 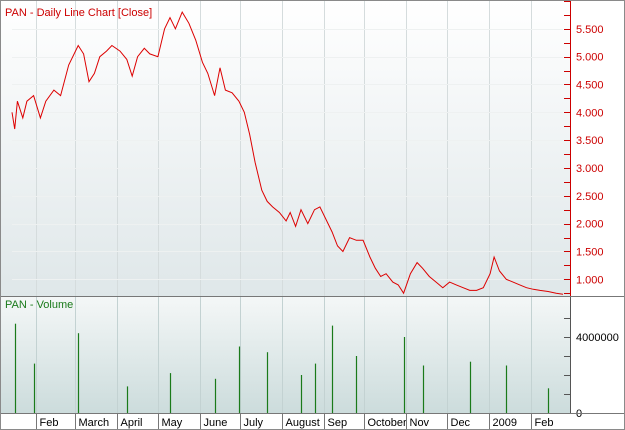 I want to click on price-tick-label: 3.000, so click(x=590, y=169).